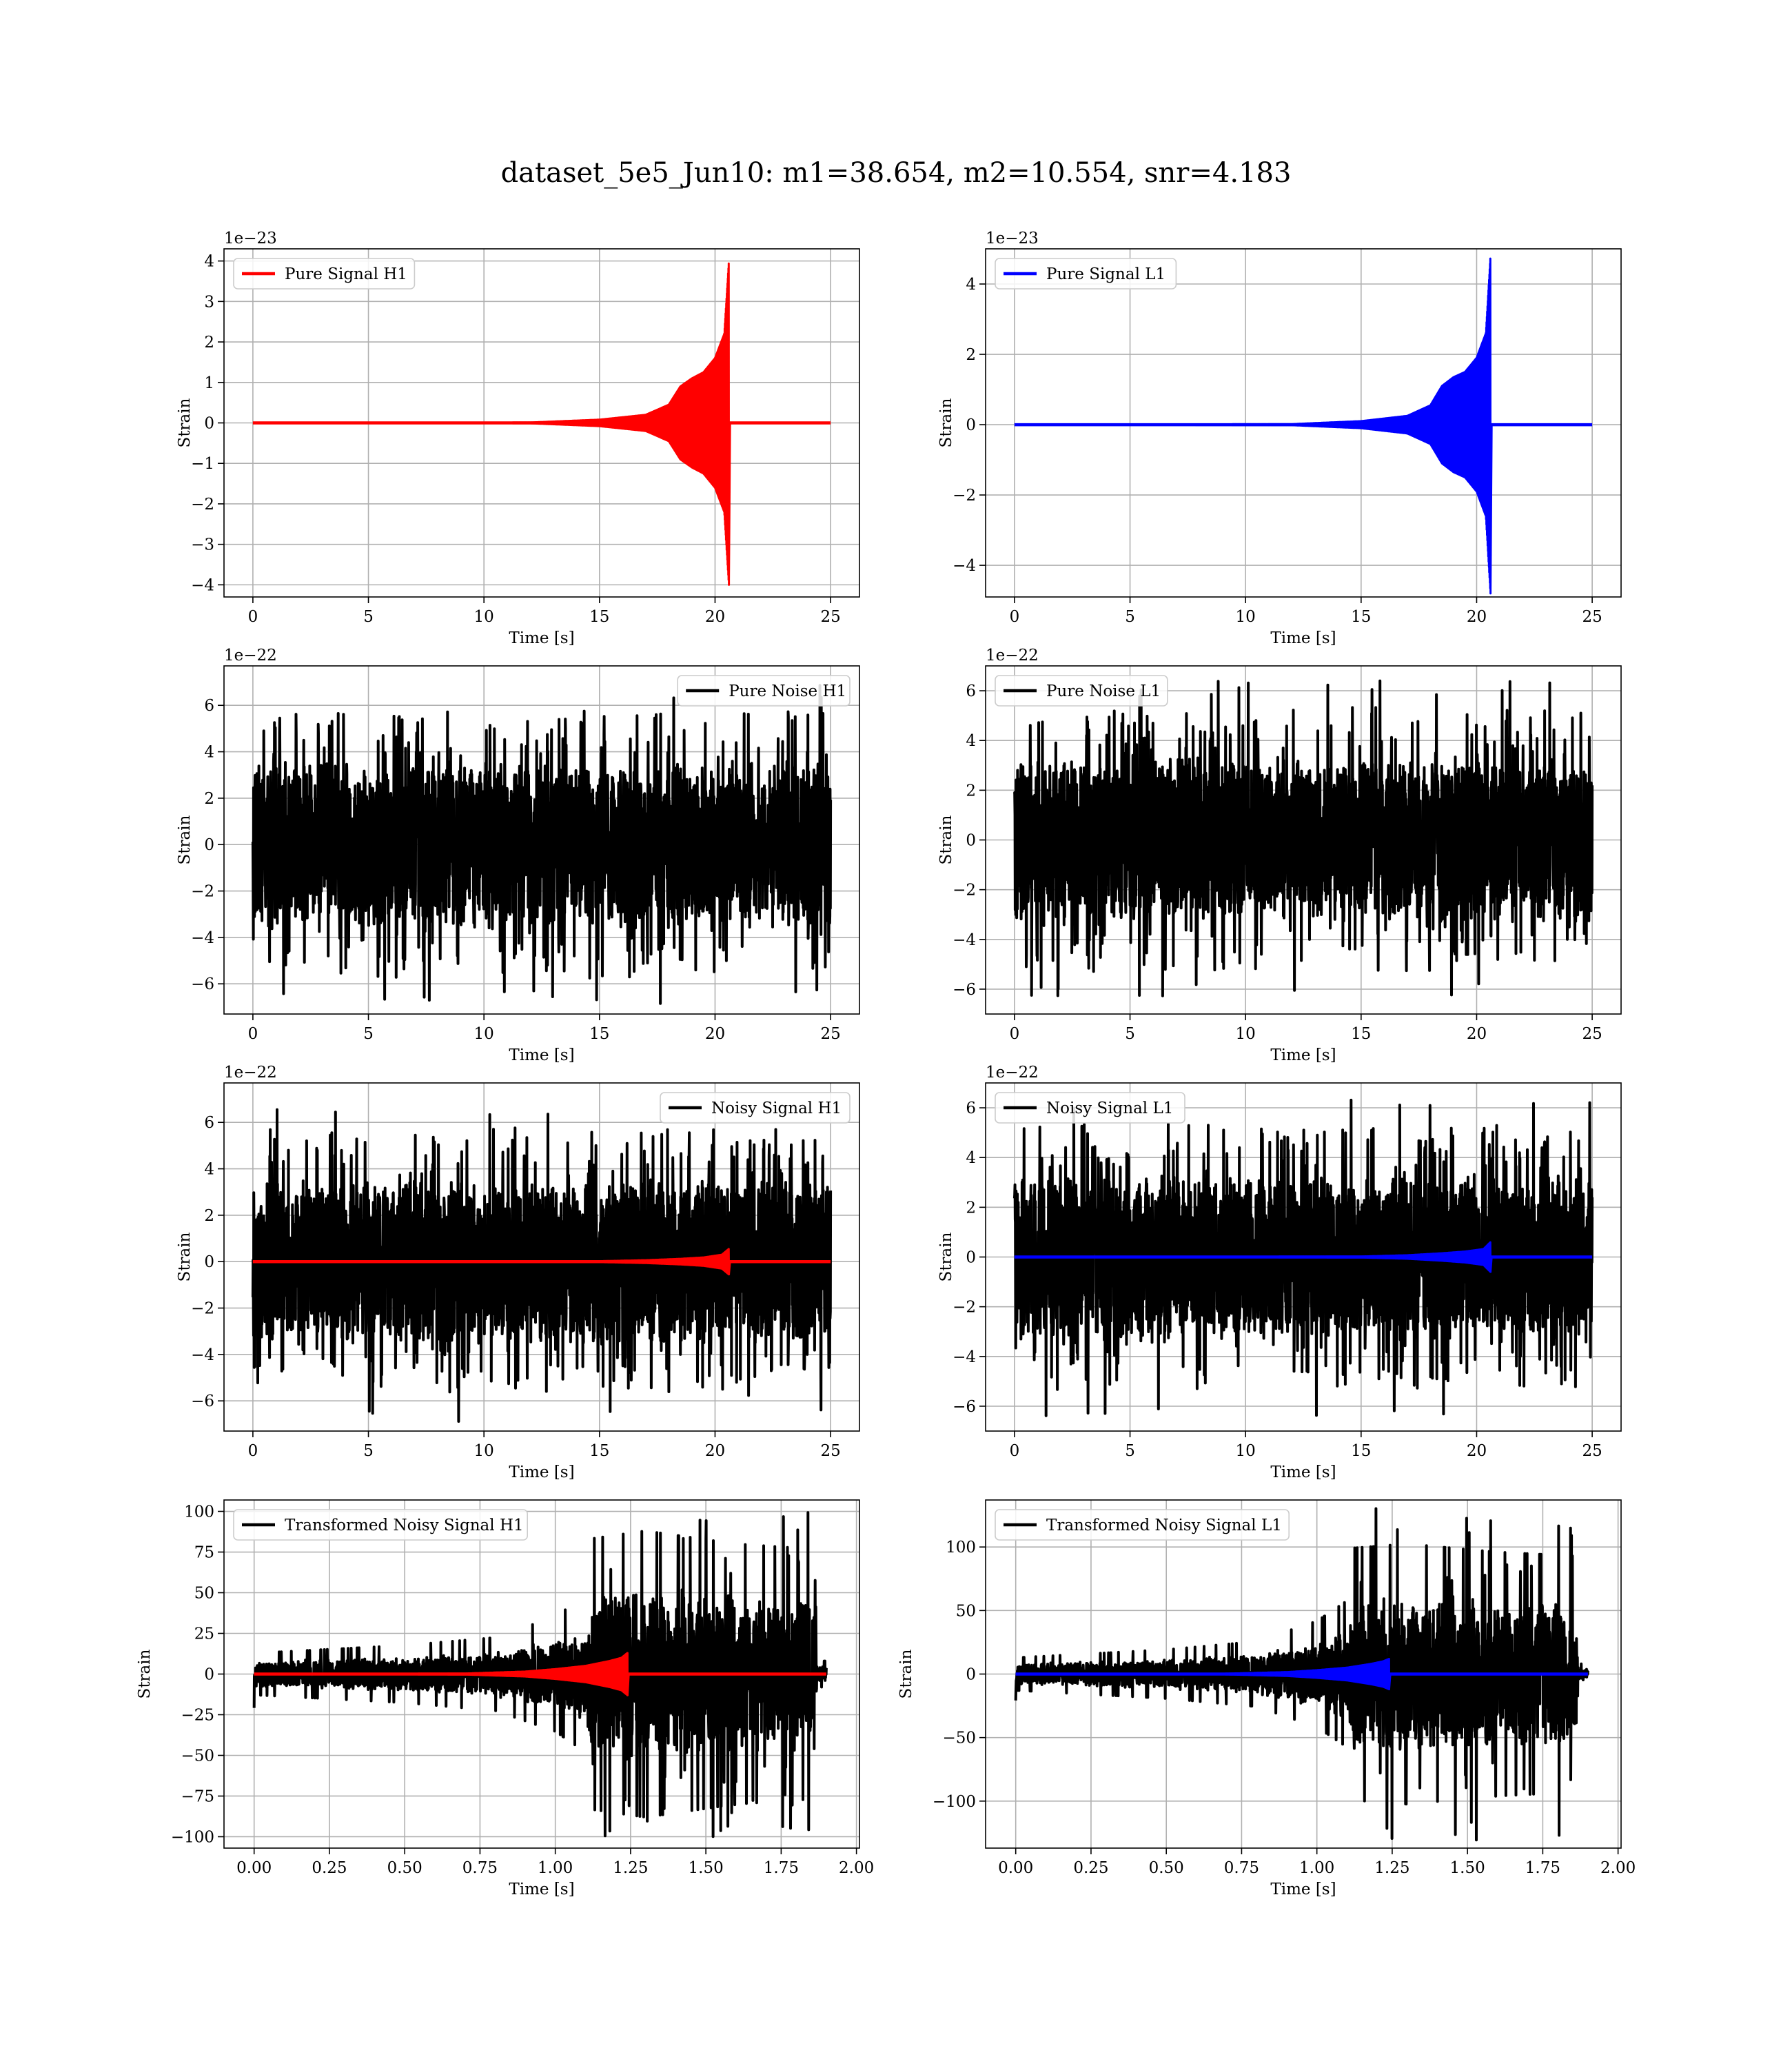 The height and width of the screenshot is (2068, 1792). What do you see at coordinates (776, 1108) in the screenshot?
I see `legend-entry: Noisy Signal H1` at bounding box center [776, 1108].